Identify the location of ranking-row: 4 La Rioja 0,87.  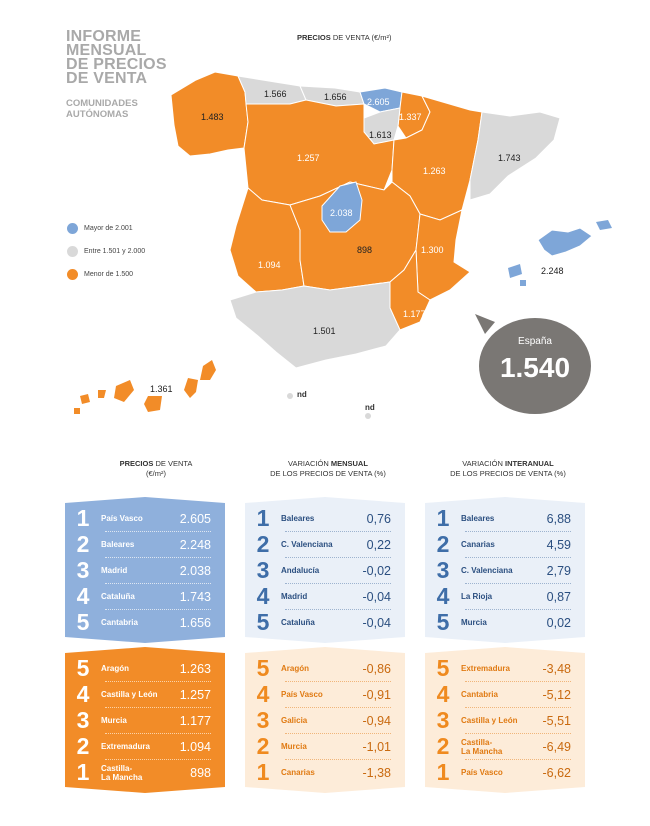
(505, 596).